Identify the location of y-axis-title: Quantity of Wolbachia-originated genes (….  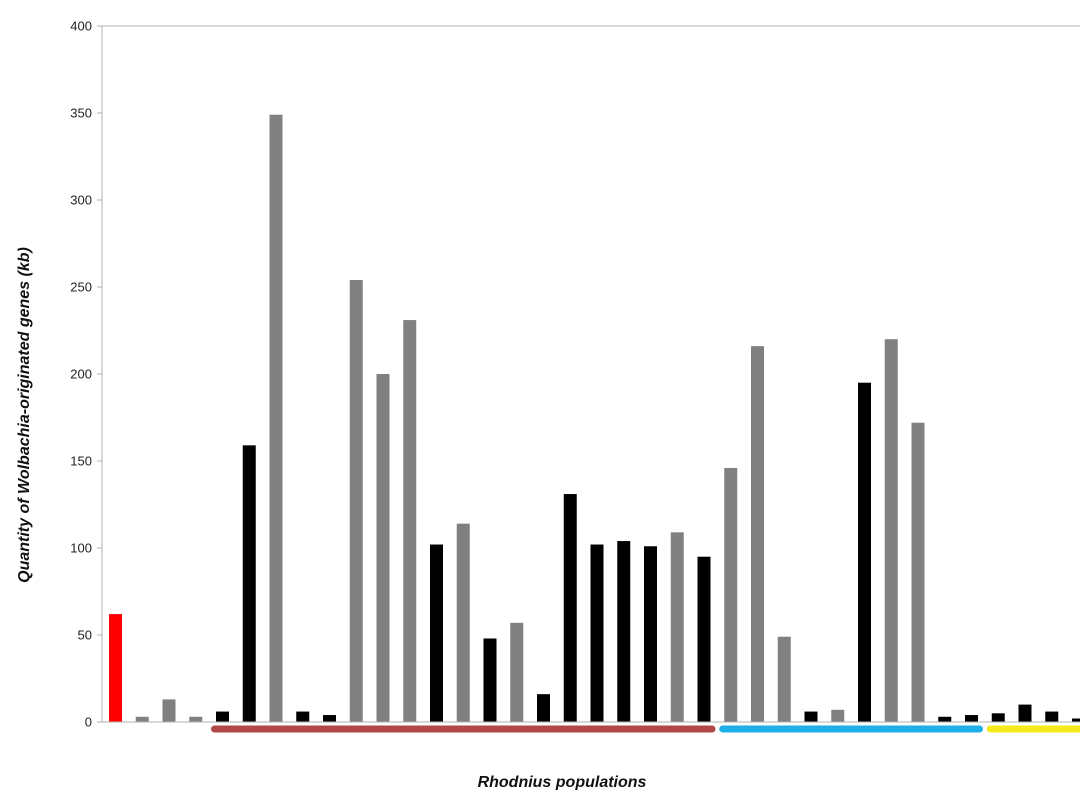
(24, 415).